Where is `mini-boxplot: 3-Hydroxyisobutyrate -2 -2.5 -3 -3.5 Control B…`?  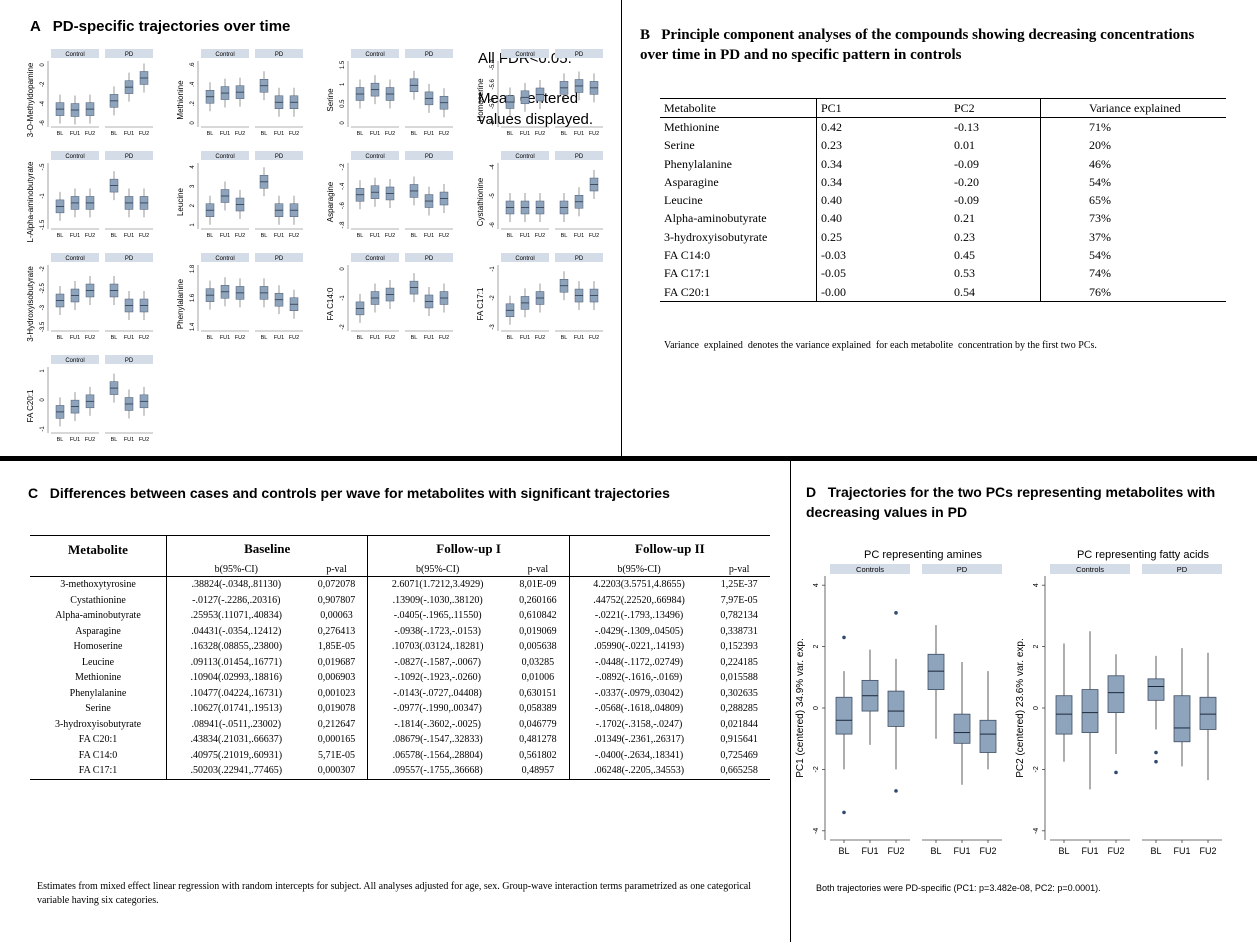
mini-boxplot: 3-Hydroxyisobutyrate -2 -2.5 -3 -3.5 Control B… is located at coordinates (95, 299).